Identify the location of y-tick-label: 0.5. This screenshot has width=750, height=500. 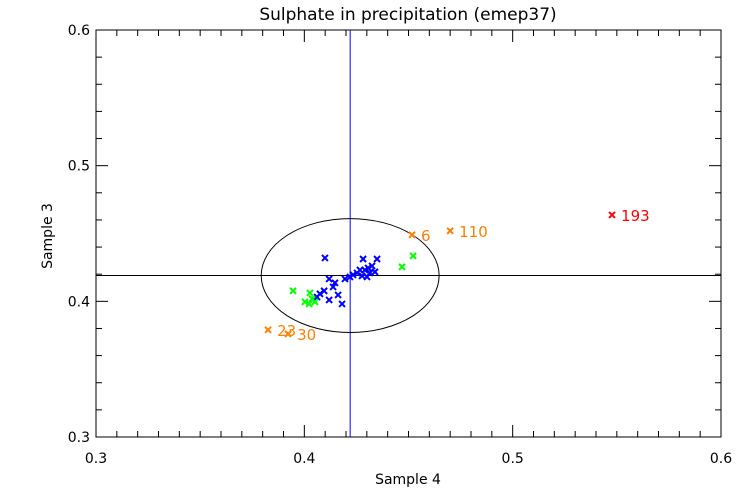
(79, 167).